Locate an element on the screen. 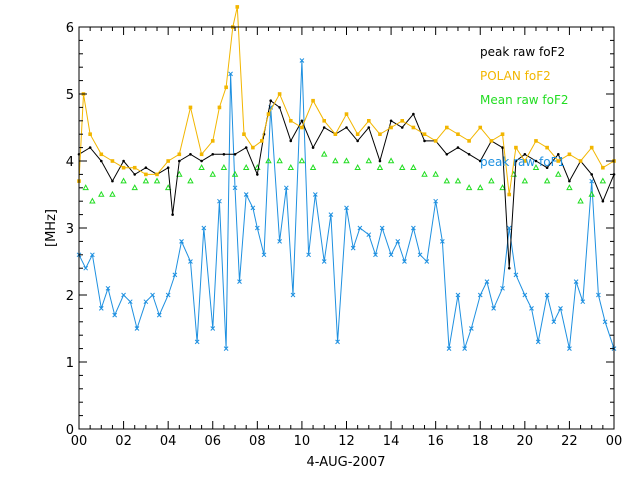 Image resolution: width=640 pixels, height=480 pixels. x-tick-label: 18 is located at coordinates (480, 441).